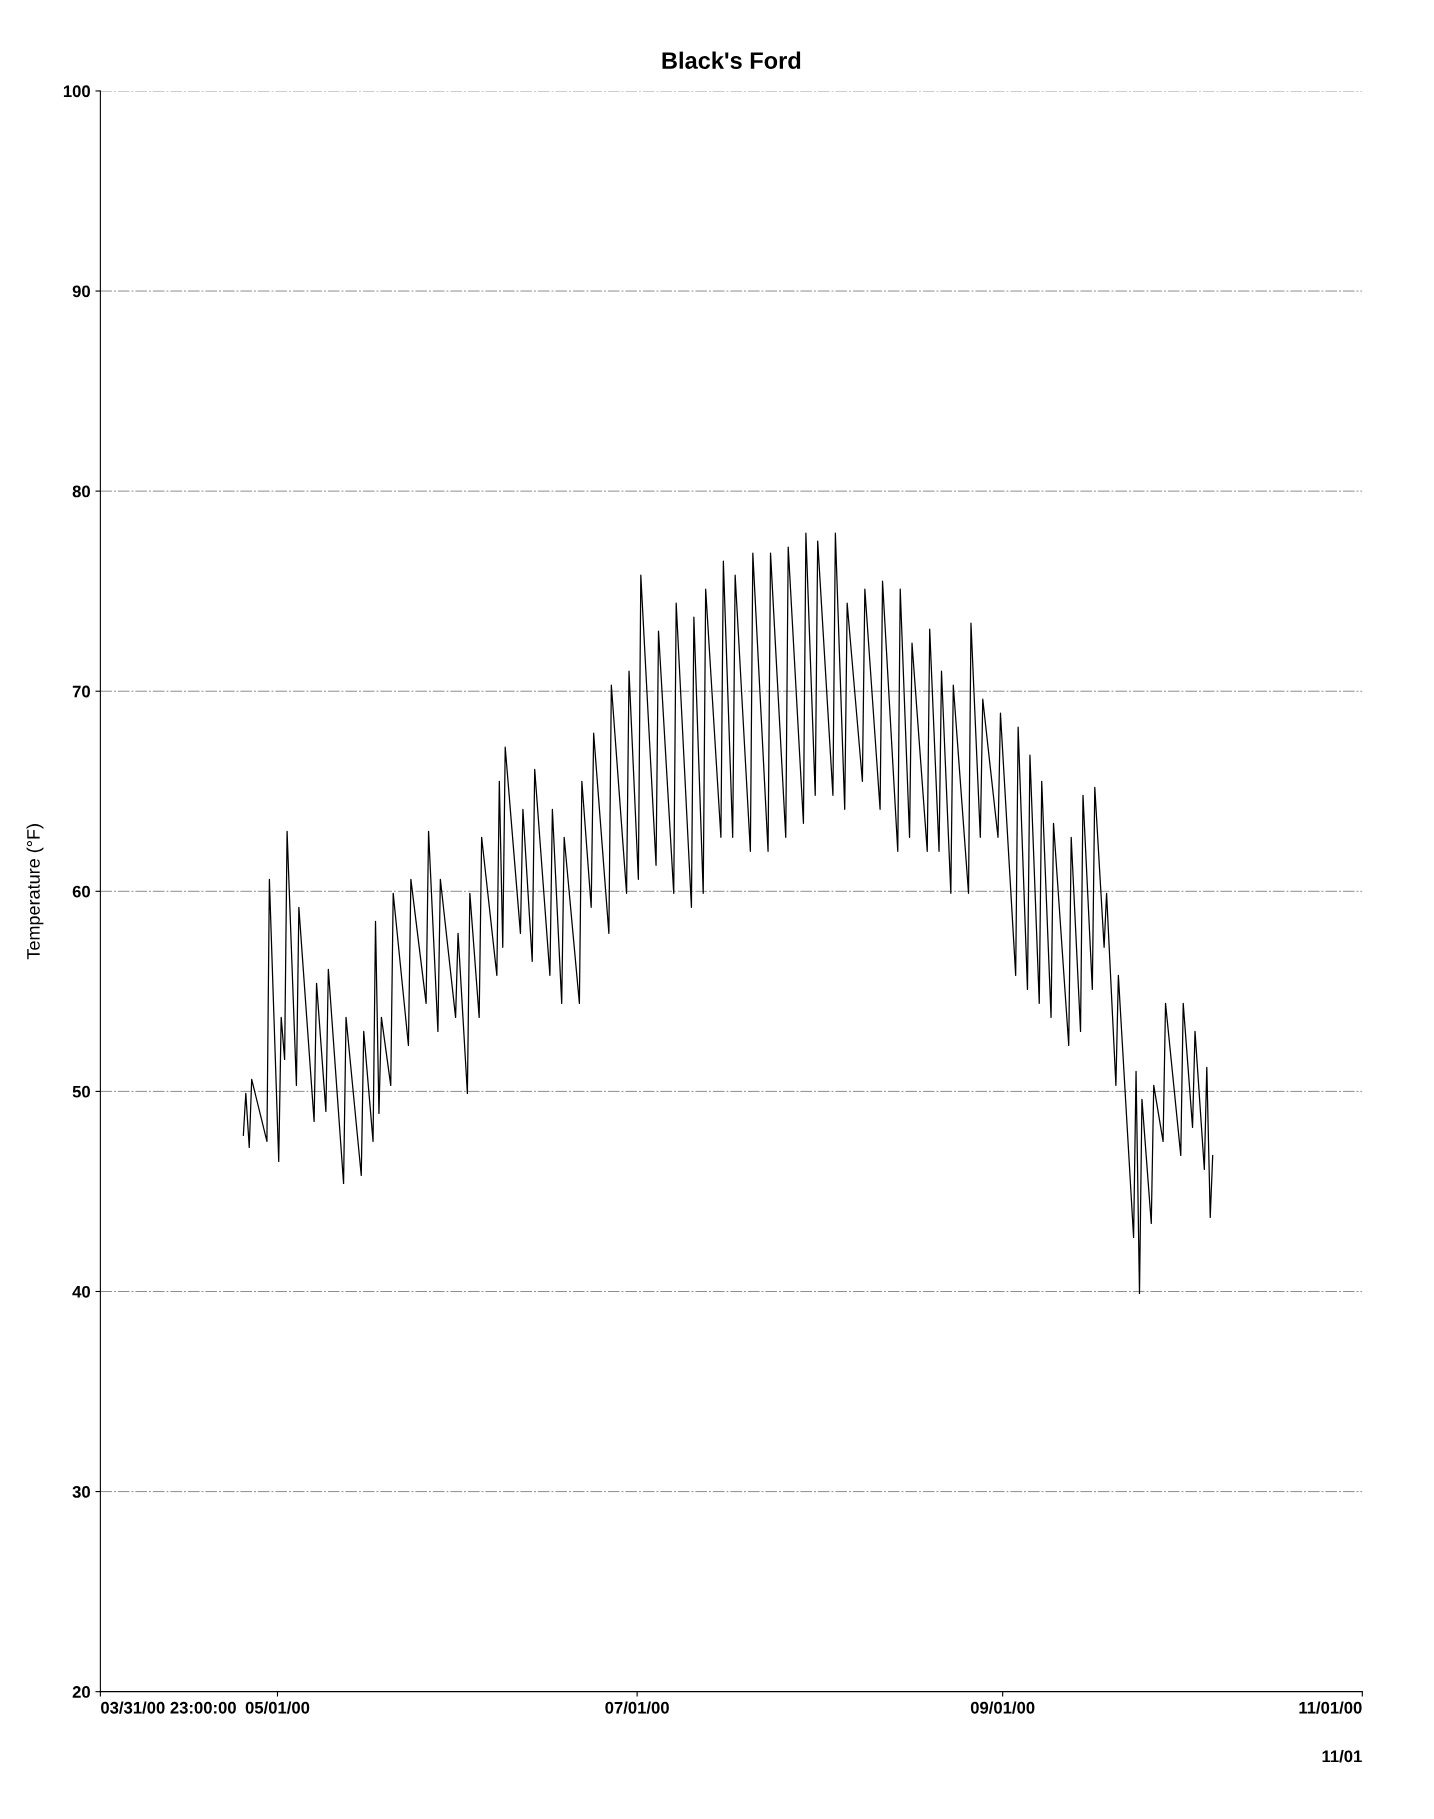 Image resolution: width=1434 pixels, height=1819 pixels. What do you see at coordinates (637, 1707) in the screenshot?
I see `x-tick-label: 07/01/00` at bounding box center [637, 1707].